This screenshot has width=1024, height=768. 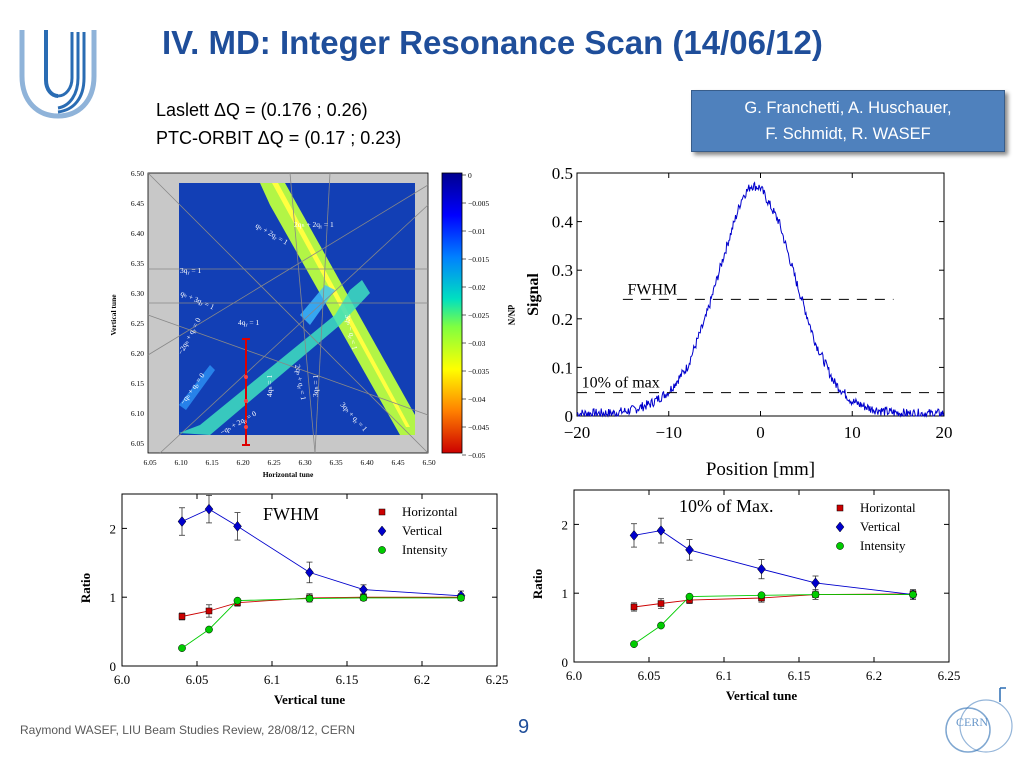 I want to click on ratio-ytick-label: 1, so click(x=565, y=593).